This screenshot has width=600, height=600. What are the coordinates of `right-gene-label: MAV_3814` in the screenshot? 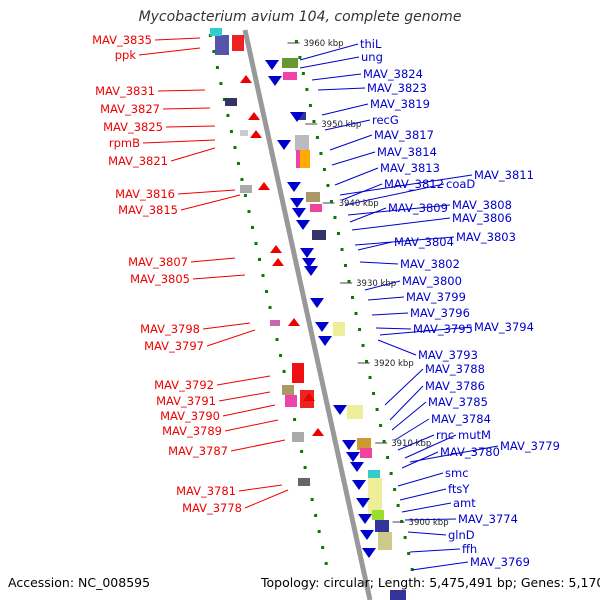 It's located at (407, 152).